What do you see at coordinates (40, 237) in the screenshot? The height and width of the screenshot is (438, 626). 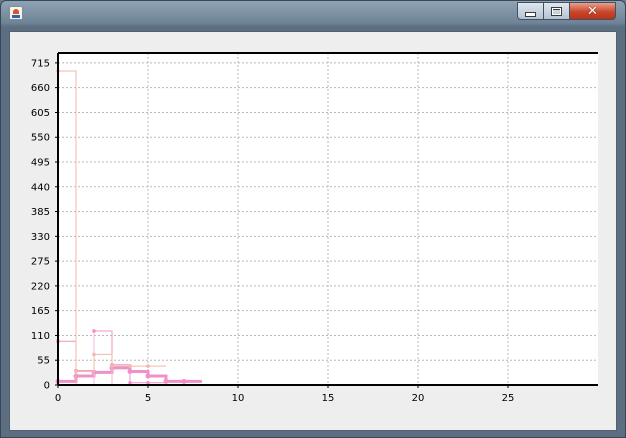 I see `y-tick-label: 330` at bounding box center [40, 237].